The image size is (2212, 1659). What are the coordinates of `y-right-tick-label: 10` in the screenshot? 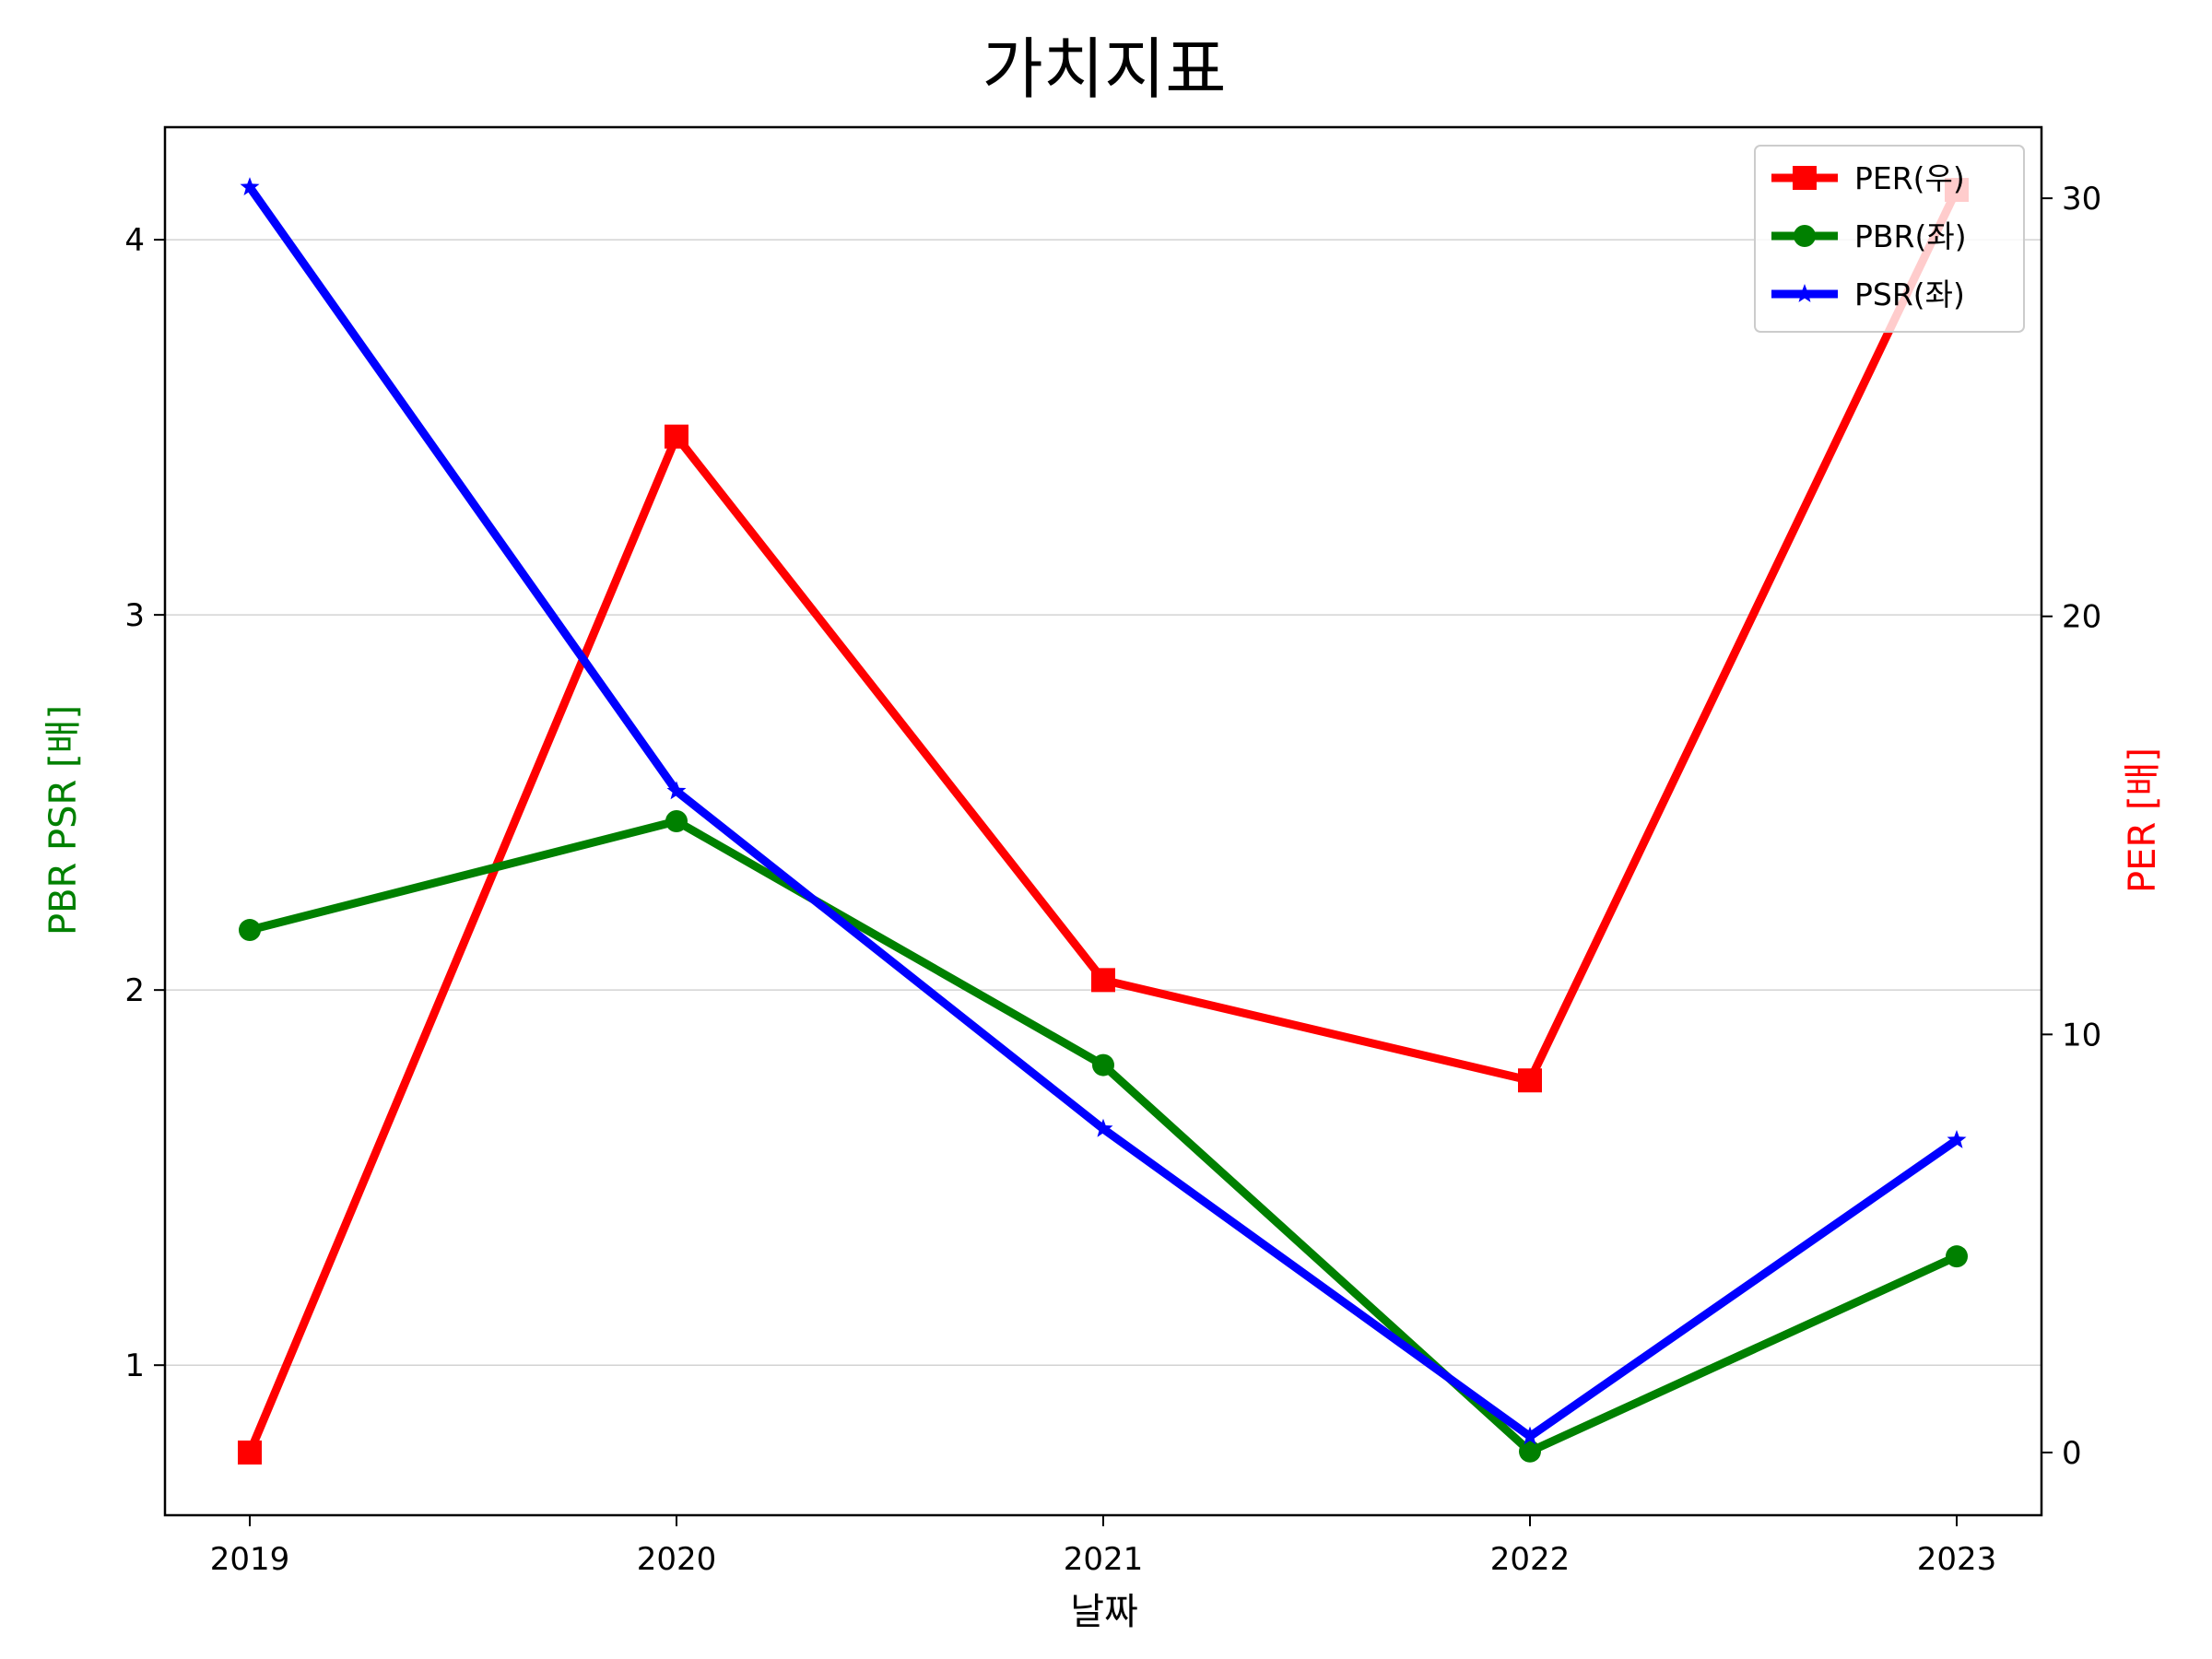 It's located at (2081, 1035).